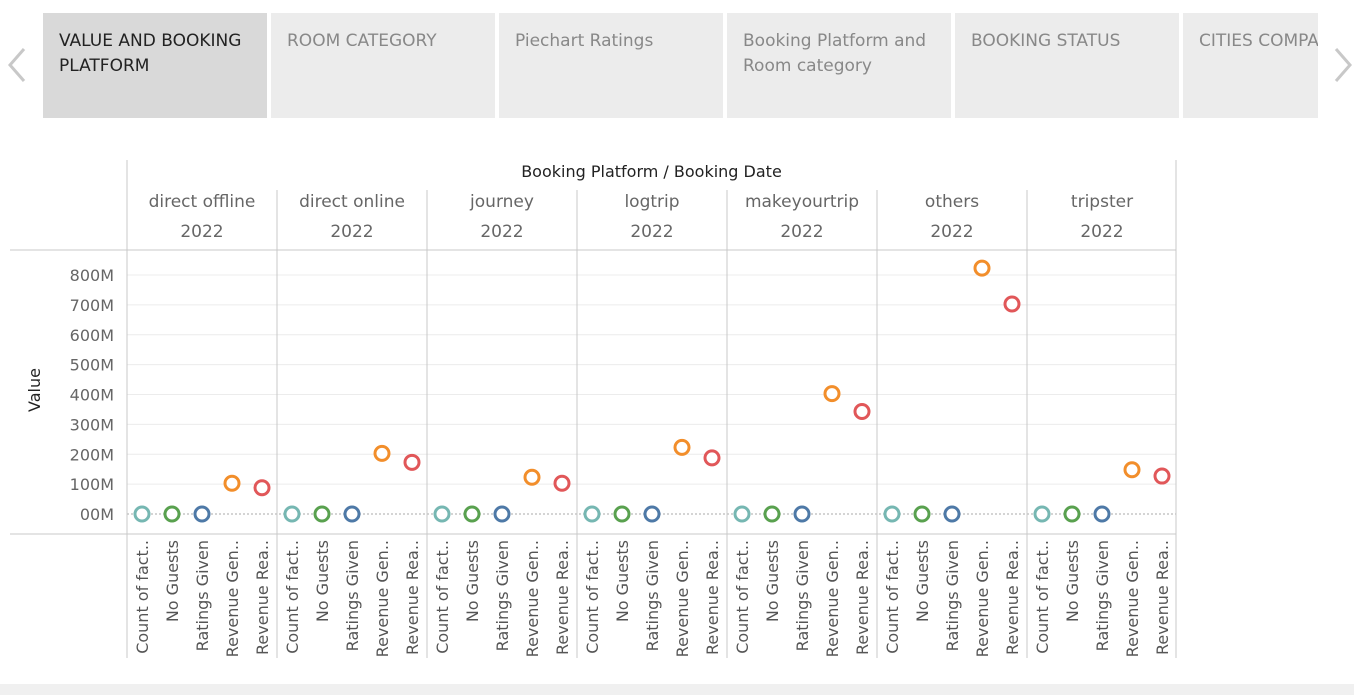  Describe the element at coordinates (92, 335) in the screenshot. I see `y-tick-label: 600M` at that location.